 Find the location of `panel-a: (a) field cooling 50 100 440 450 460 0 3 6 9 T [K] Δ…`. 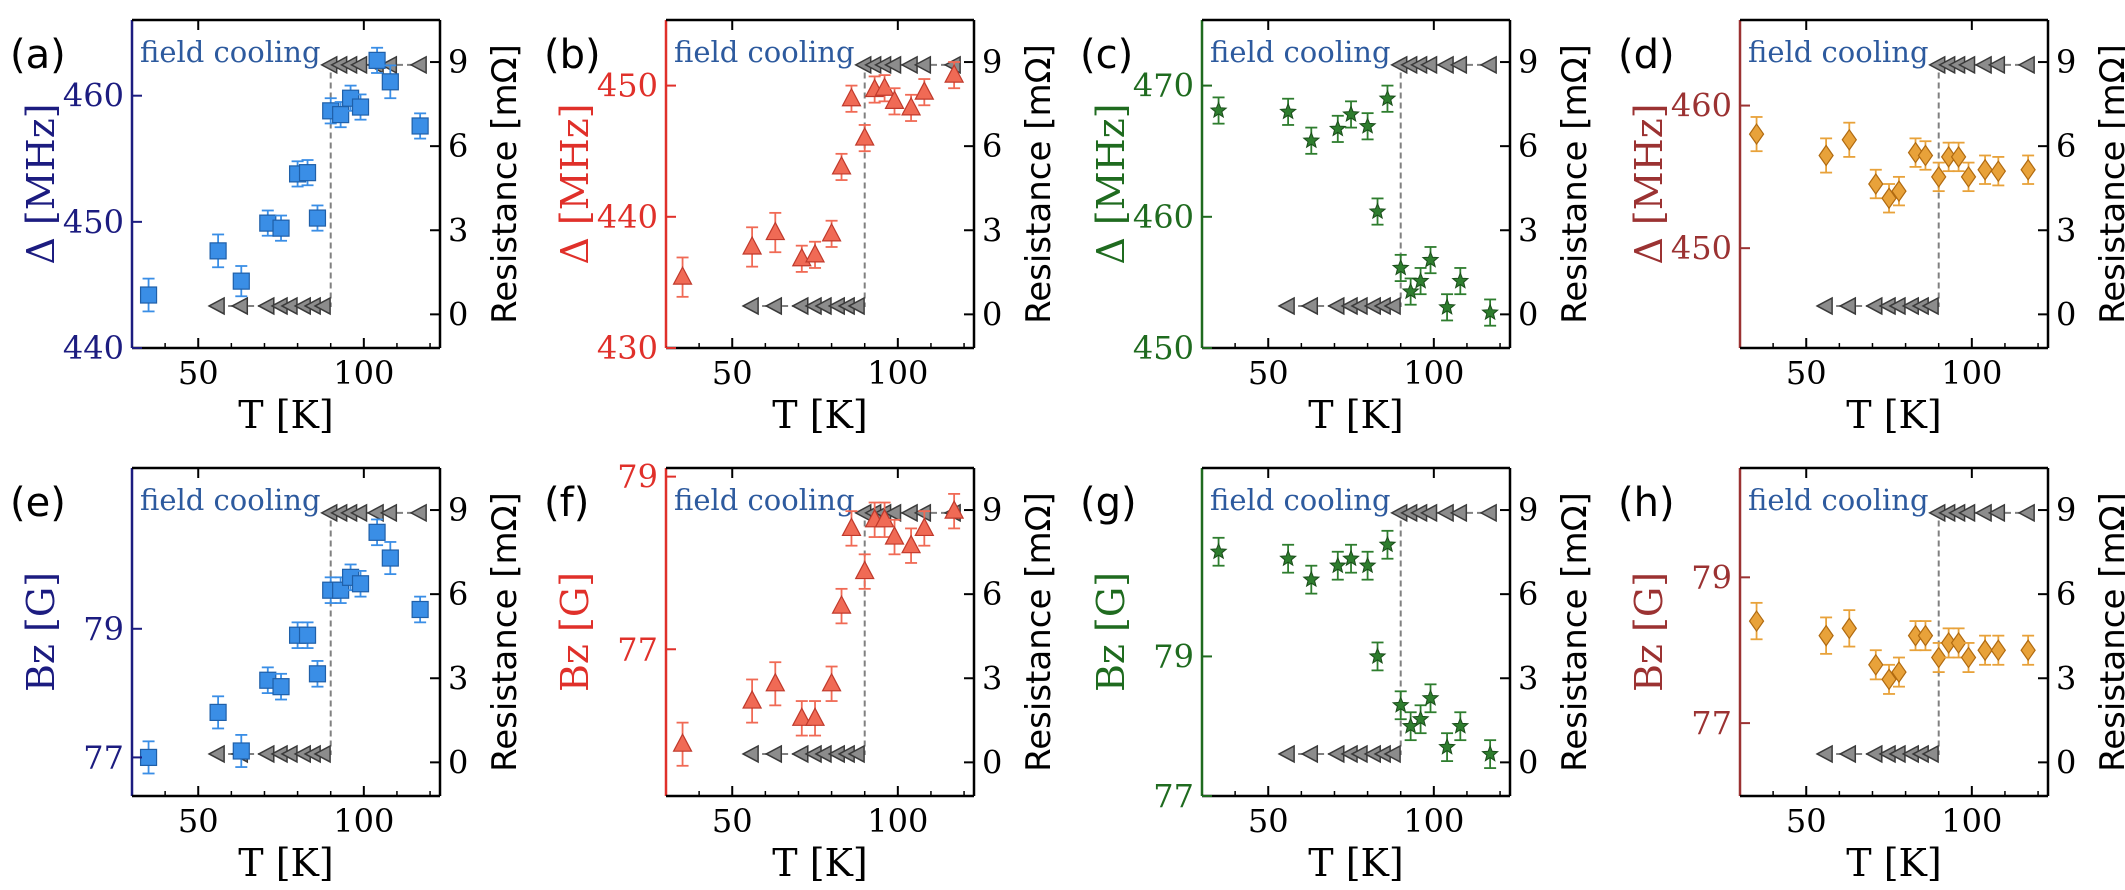

panel-a: (a) field cooling 50 100 440 450 460 0 3 6 9 T [K] Δ… is located at coordinates (267, 227).